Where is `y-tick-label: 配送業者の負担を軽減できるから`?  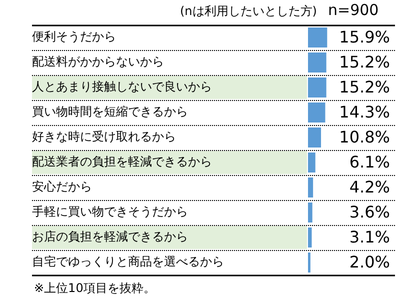
y-tick-label: 配送業者の負担を軽減できるから is located at coordinates (122, 161).